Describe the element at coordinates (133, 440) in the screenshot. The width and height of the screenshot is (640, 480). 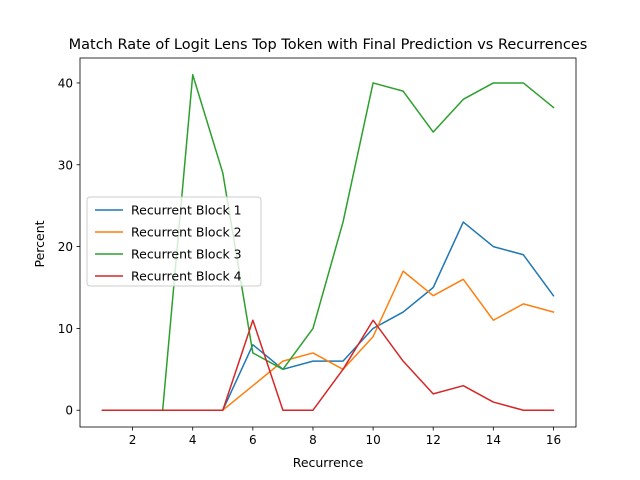
I see `x-tick-label: 2` at that location.